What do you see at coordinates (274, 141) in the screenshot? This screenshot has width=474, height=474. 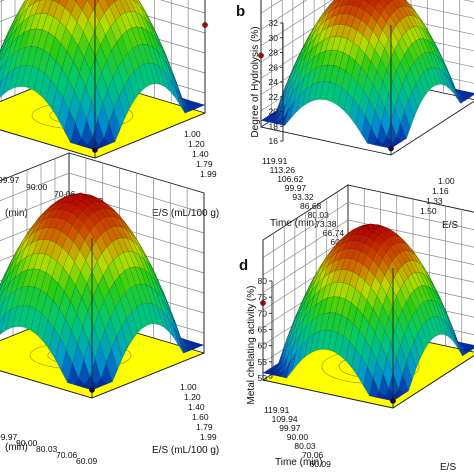 I see `z-tick-label: 16` at bounding box center [274, 141].